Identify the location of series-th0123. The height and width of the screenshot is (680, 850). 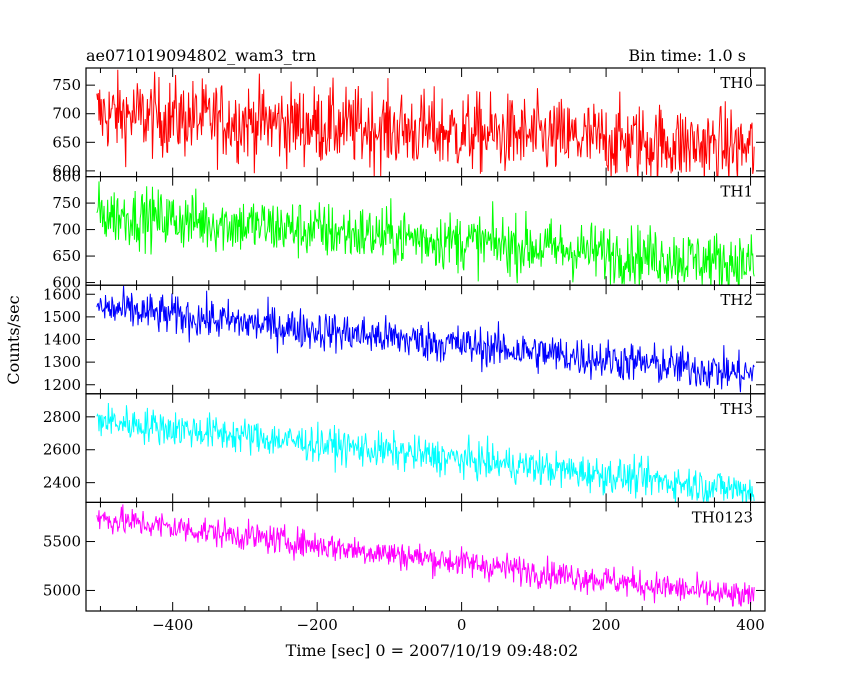
(425, 555).